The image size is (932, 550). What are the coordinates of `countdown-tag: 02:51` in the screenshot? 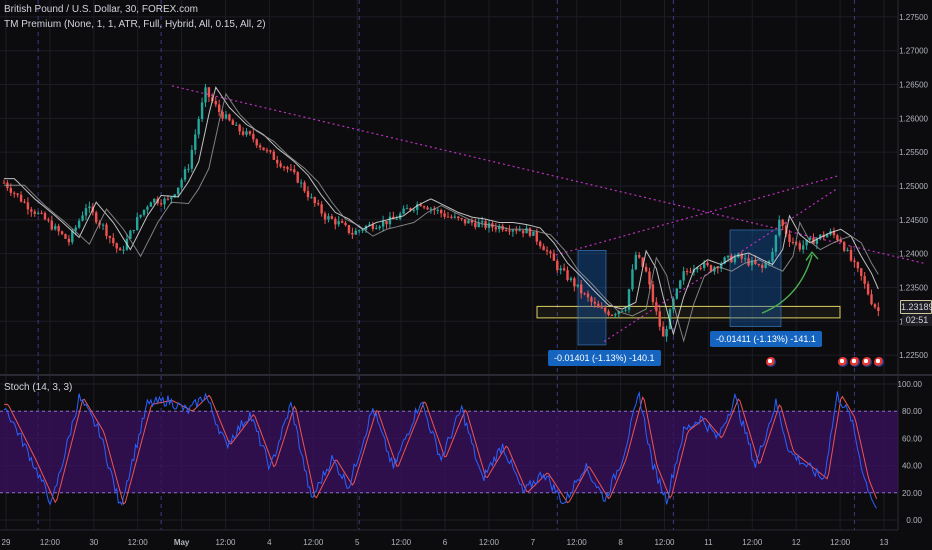 It's located at (917, 320).